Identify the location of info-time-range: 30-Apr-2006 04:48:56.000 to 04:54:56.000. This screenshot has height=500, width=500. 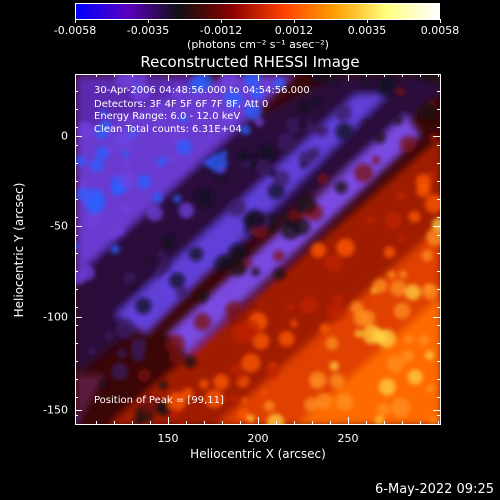
(202, 90).